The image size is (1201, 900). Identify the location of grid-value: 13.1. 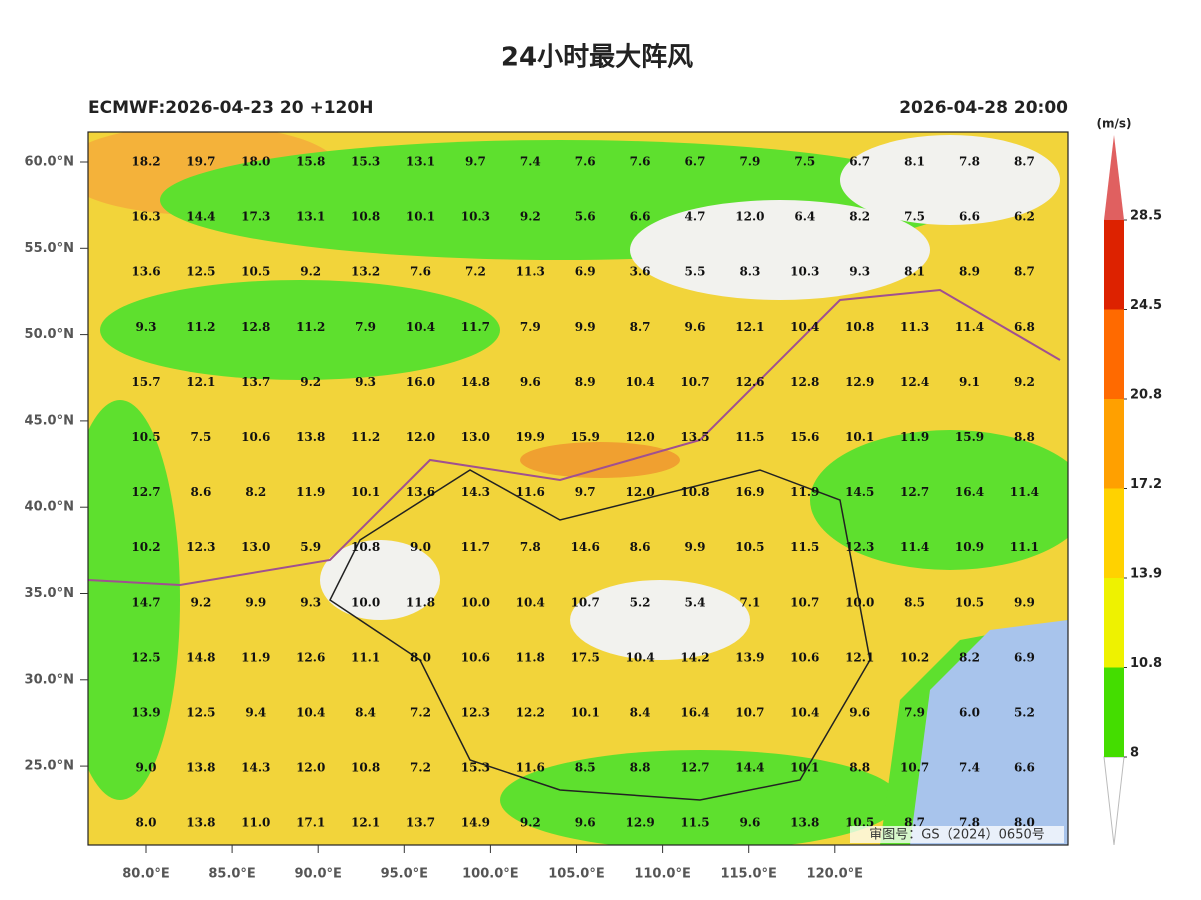
(420, 162).